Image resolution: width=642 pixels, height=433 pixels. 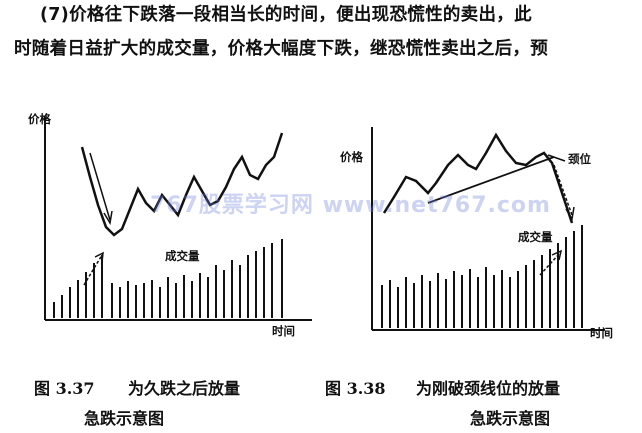 What do you see at coordinates (64, 388) in the screenshot?
I see `caption-3-37-number: 图 3.37` at bounding box center [64, 388].